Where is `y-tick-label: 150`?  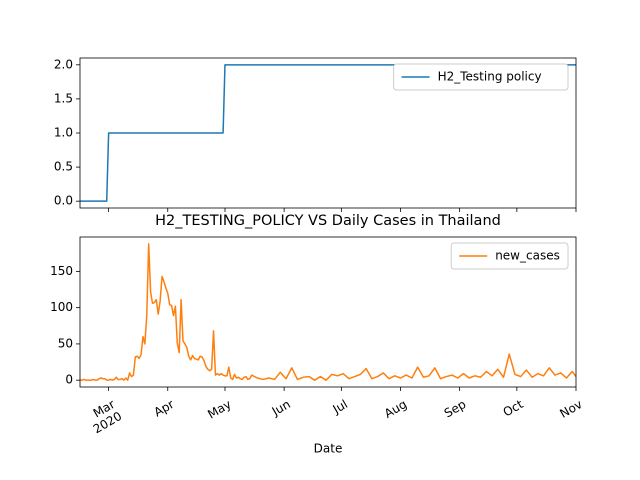 y-tick-label: 150 is located at coordinates (61, 271).